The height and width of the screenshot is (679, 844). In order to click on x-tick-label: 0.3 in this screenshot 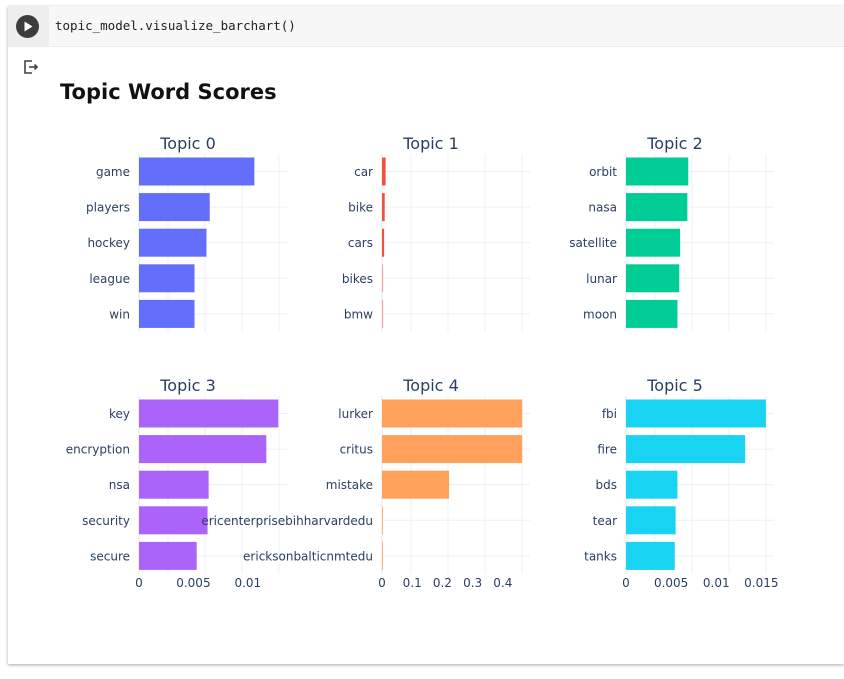, I will do `click(472, 583)`.